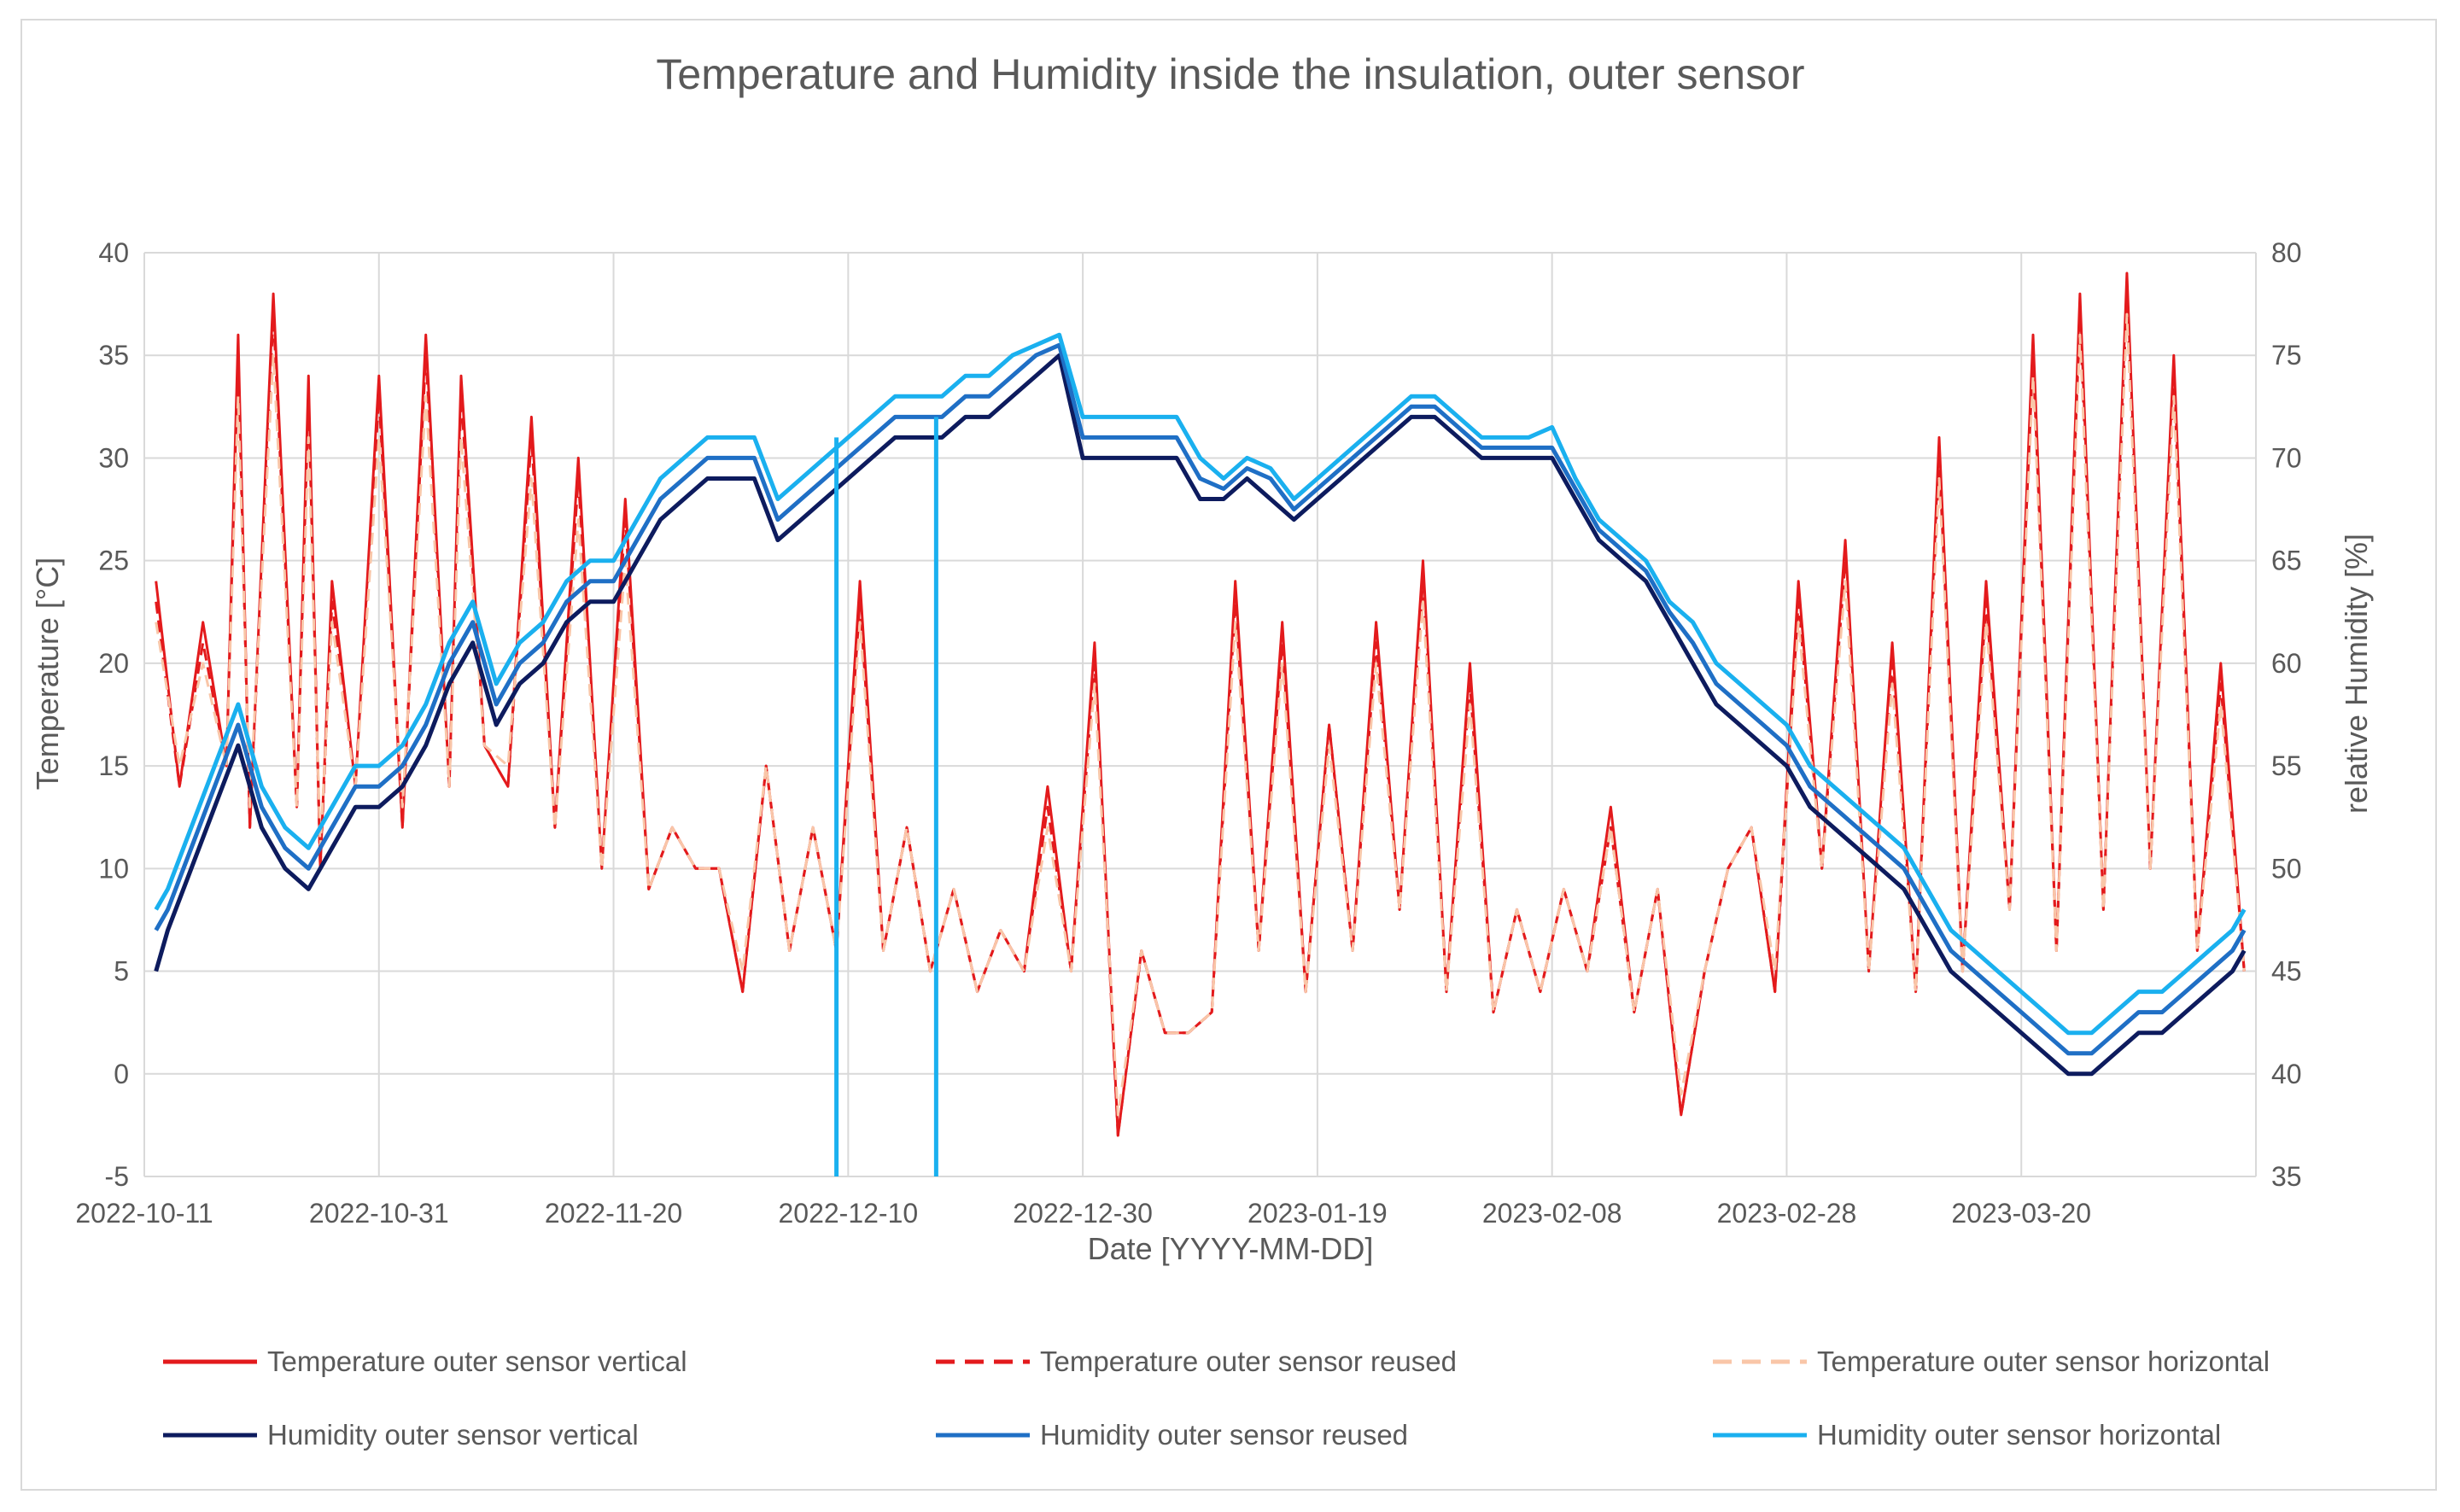 The image size is (2460, 1512). What do you see at coordinates (114, 663) in the screenshot?
I see `y-left-tick-label: 20` at bounding box center [114, 663].